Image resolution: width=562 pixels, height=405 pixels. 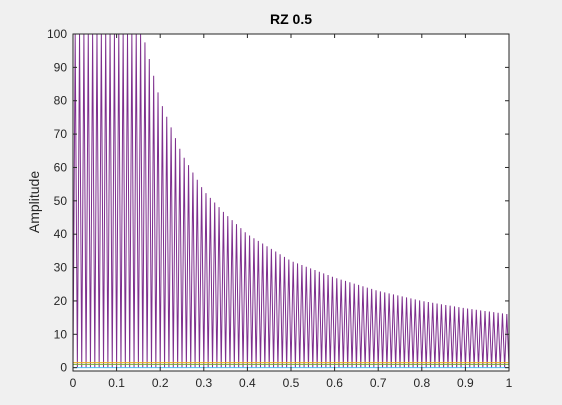 I want to click on x-tick-label: 0.6, so click(x=334, y=383).